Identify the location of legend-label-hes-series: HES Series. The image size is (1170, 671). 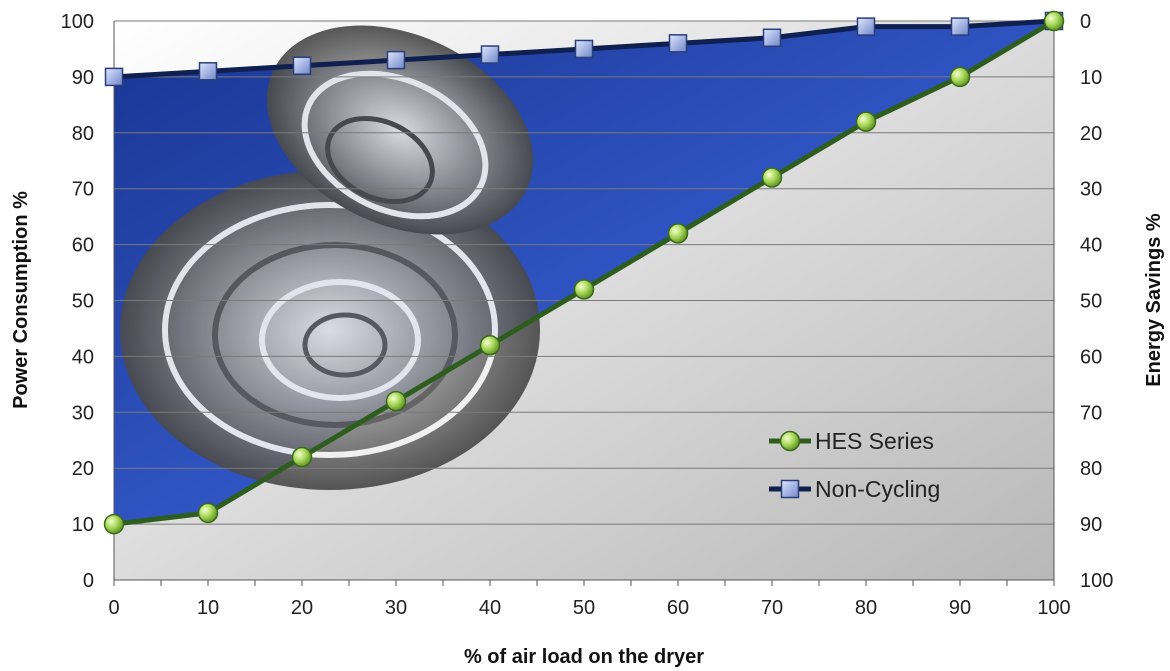
(874, 441).